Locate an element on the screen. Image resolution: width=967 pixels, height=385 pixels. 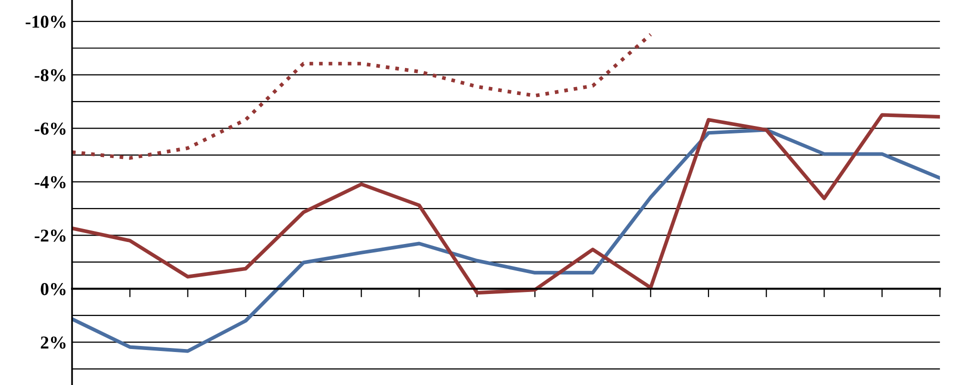
y-tick-label: -2% is located at coordinates (50, 236).